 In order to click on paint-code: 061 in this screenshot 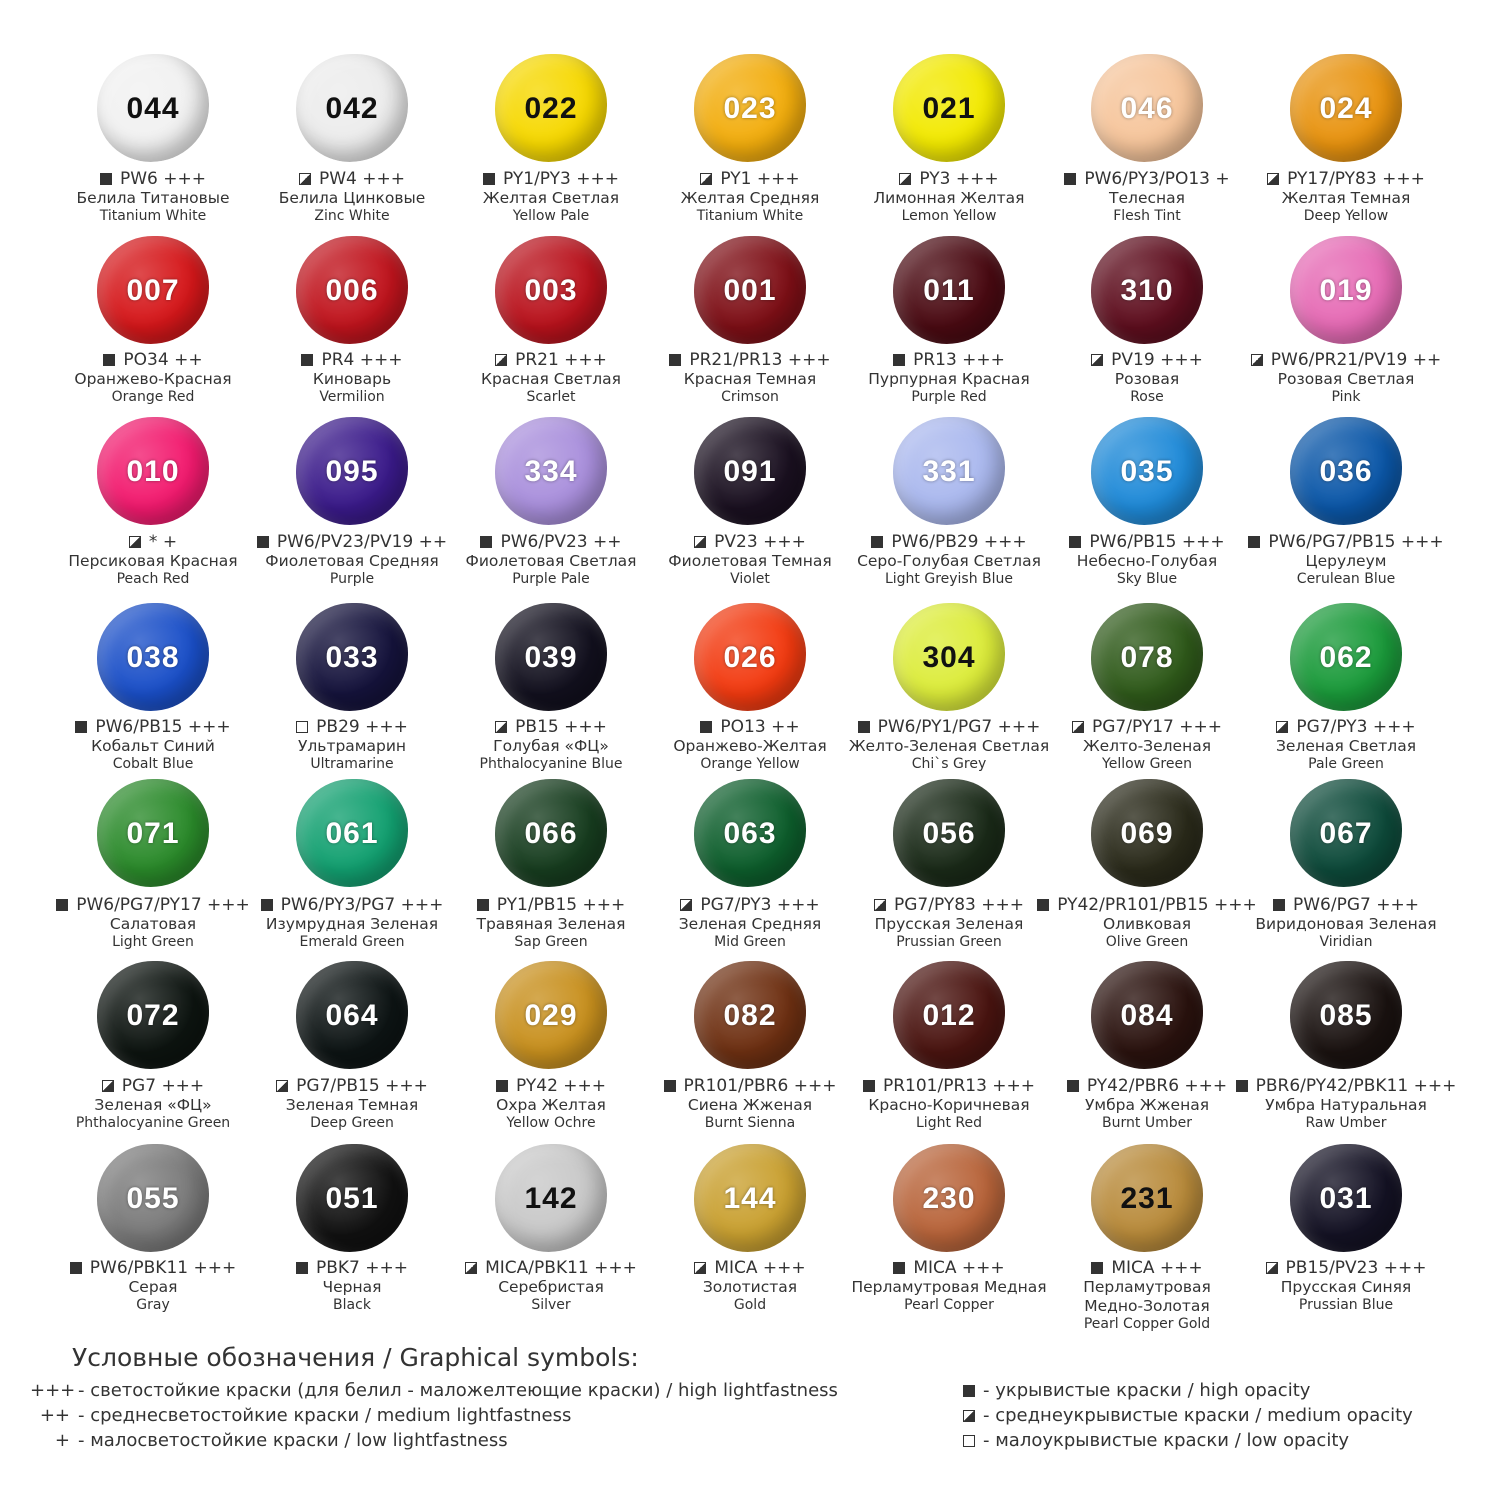, I will do `click(352, 833)`.